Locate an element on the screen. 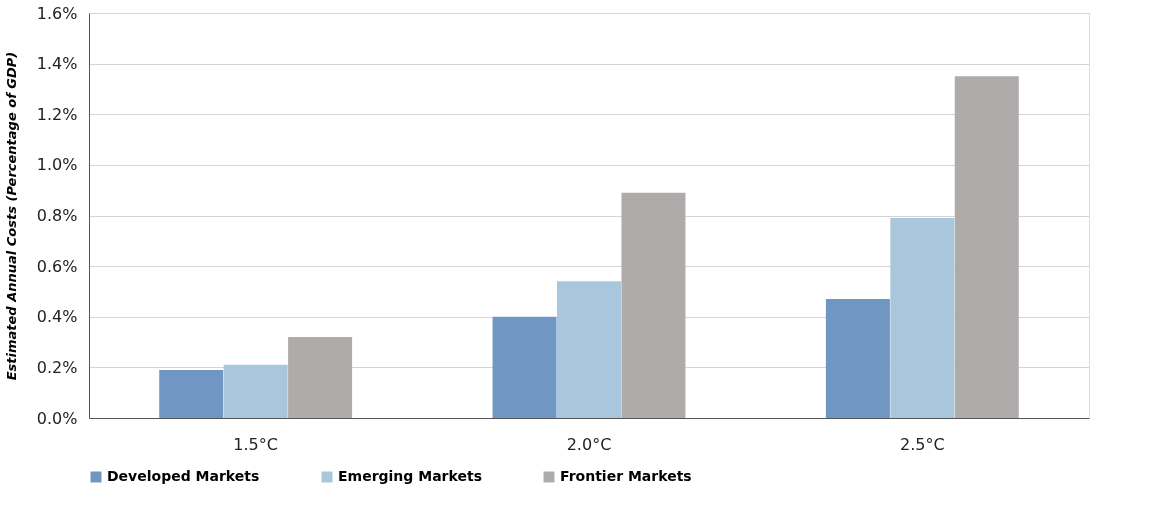 This screenshot has height=531, width=1158. legend-label: Developed Markets is located at coordinates (183, 476).